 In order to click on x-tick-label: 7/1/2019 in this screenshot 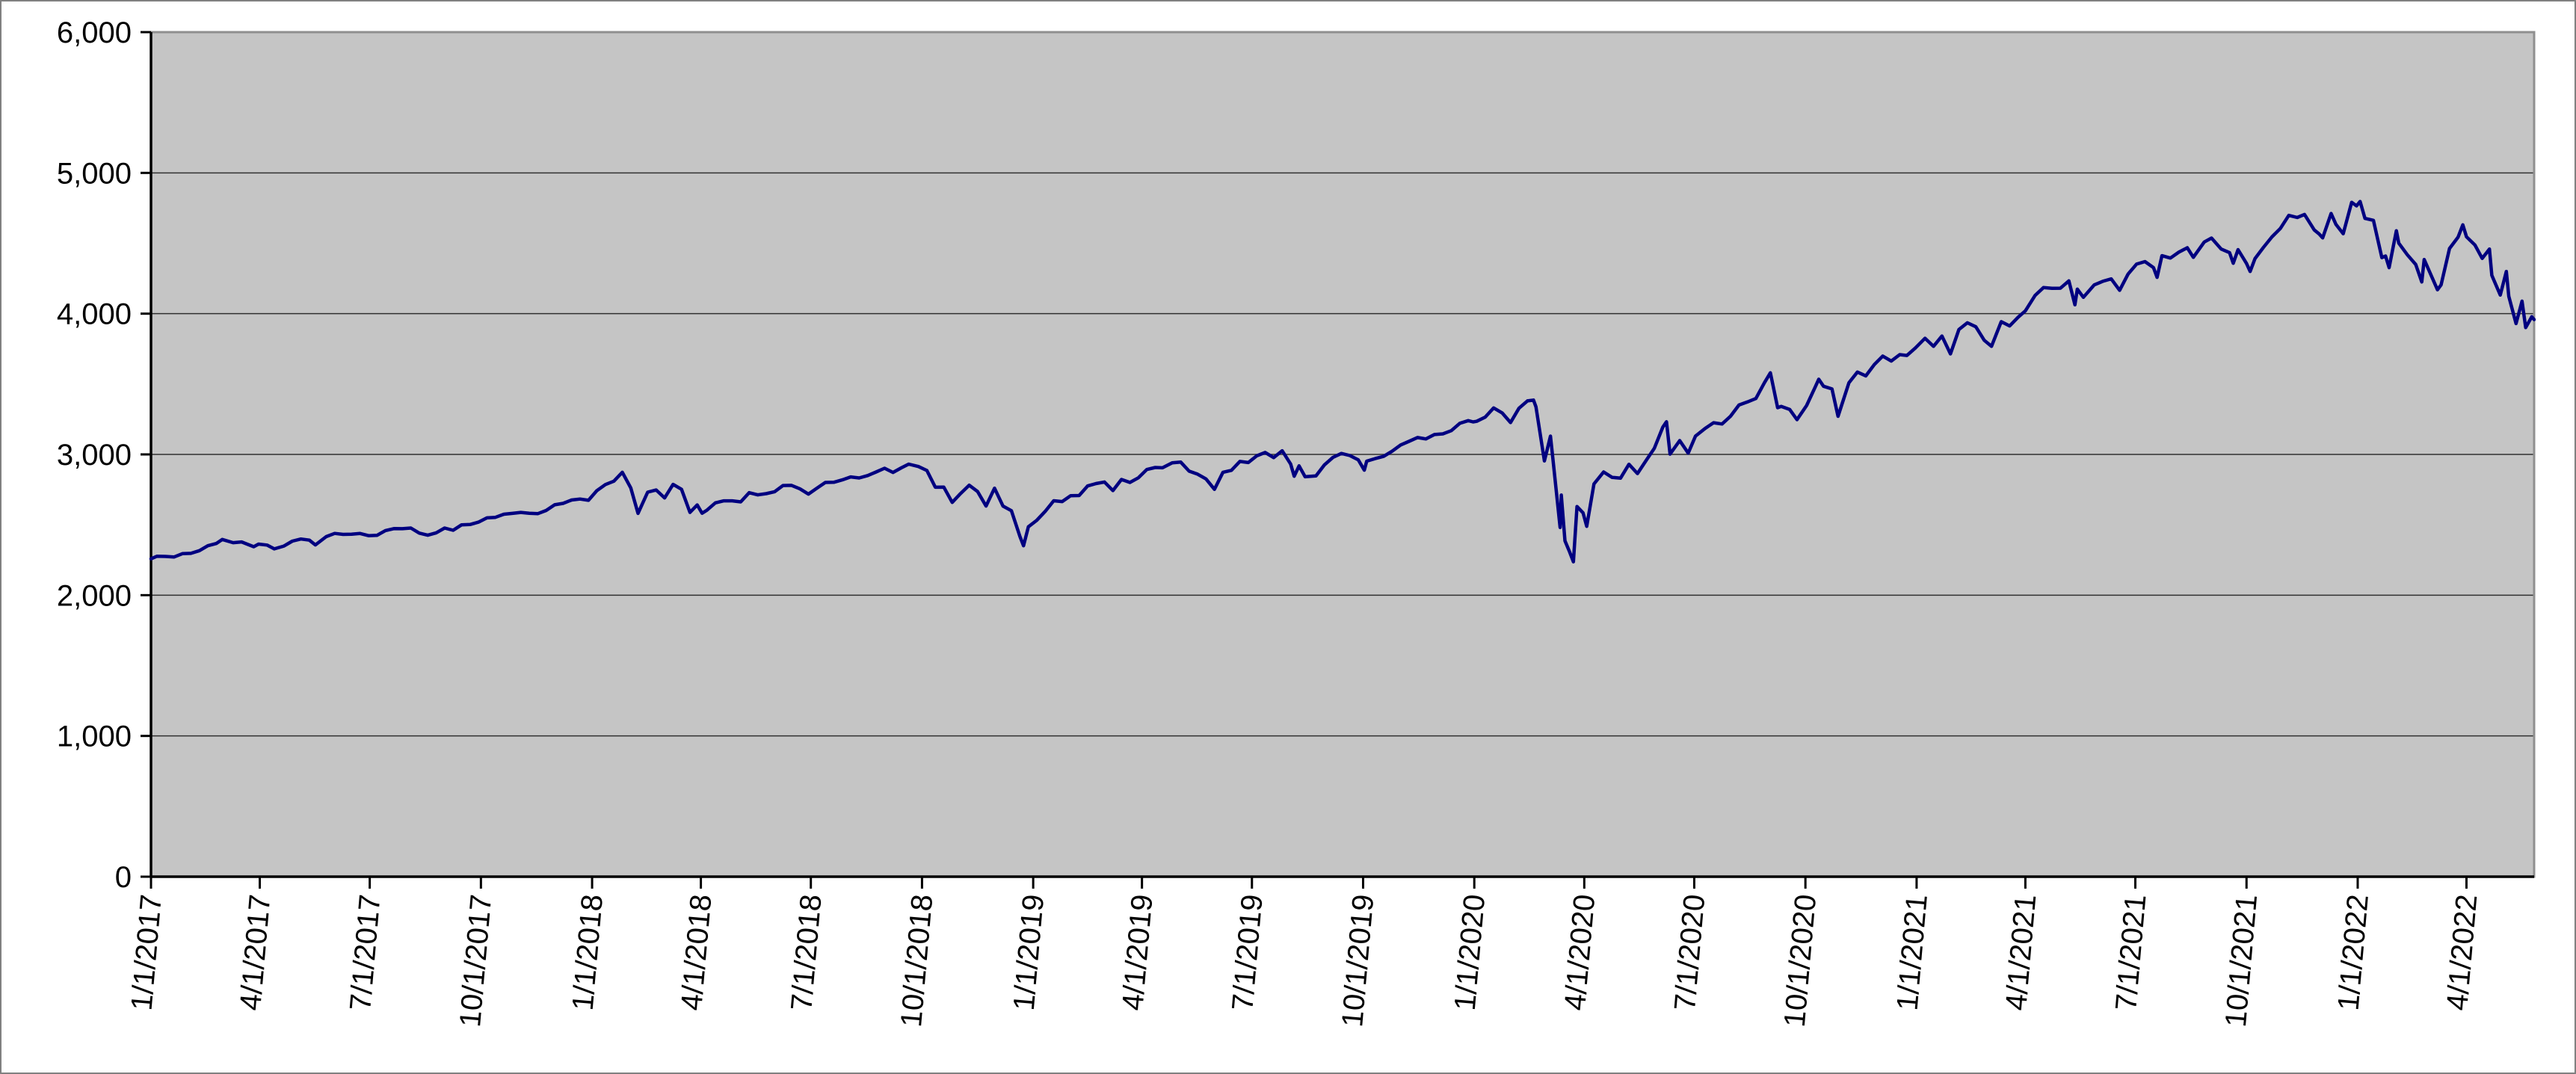, I will do `click(1247, 952)`.